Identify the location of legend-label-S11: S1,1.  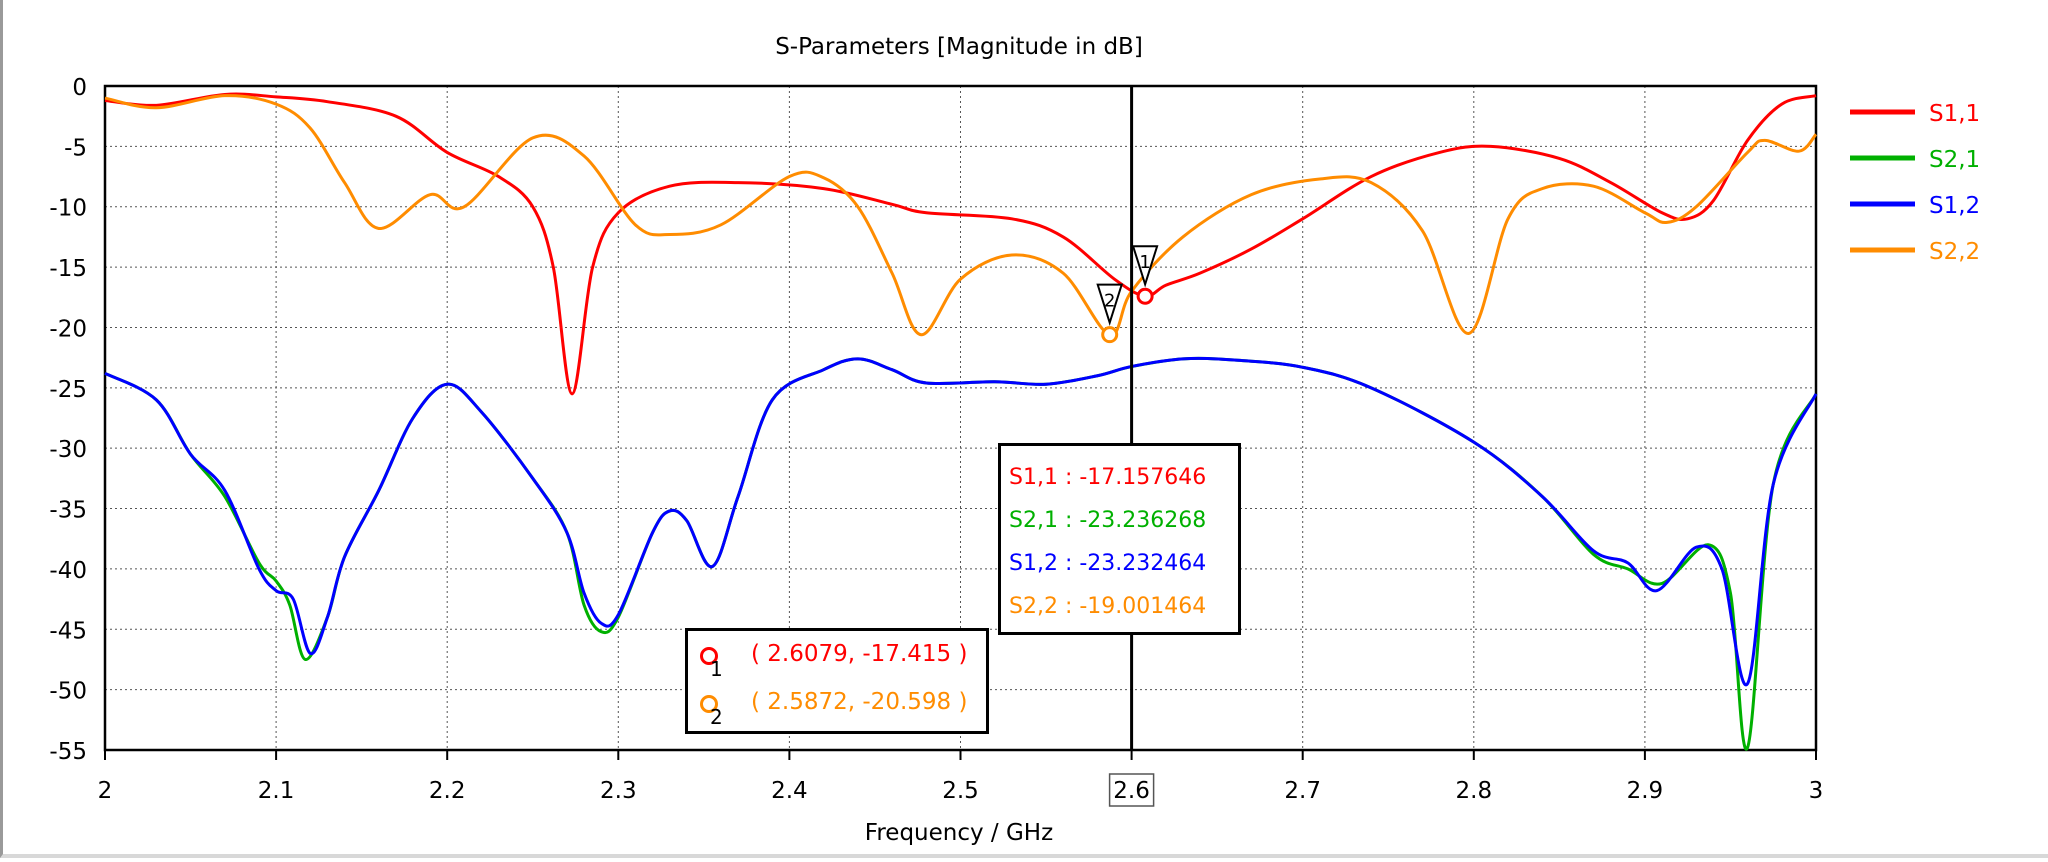
(1954, 114).